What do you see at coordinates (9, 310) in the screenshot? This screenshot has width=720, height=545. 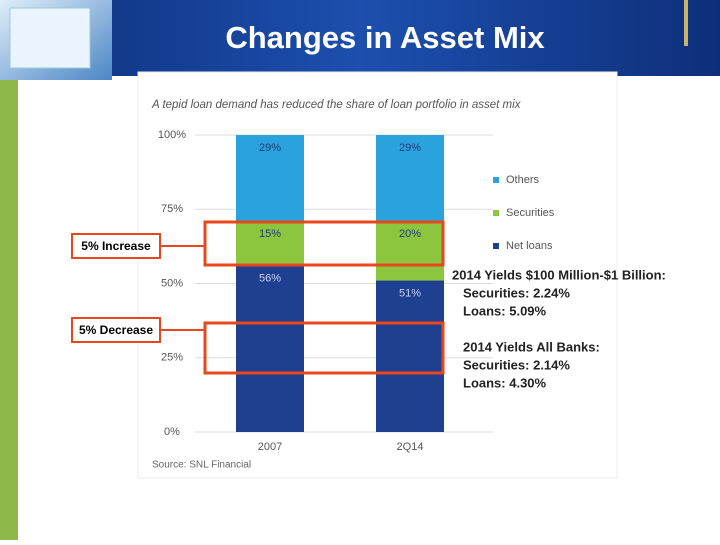 I see `side-bar` at bounding box center [9, 310].